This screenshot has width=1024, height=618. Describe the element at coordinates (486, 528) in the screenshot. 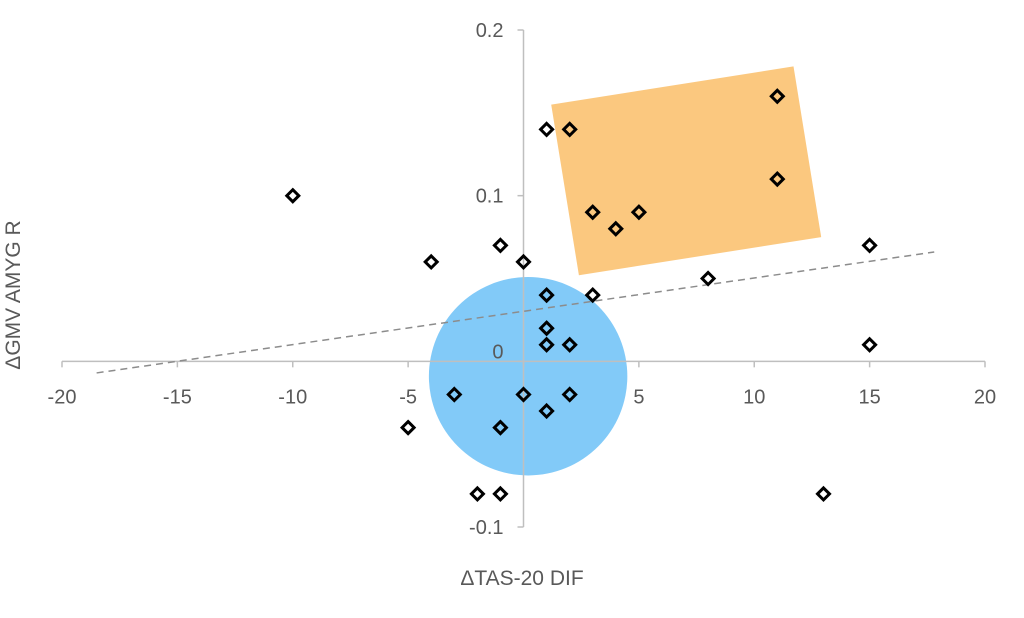

I see `y-tick-label: -0.1` at that location.